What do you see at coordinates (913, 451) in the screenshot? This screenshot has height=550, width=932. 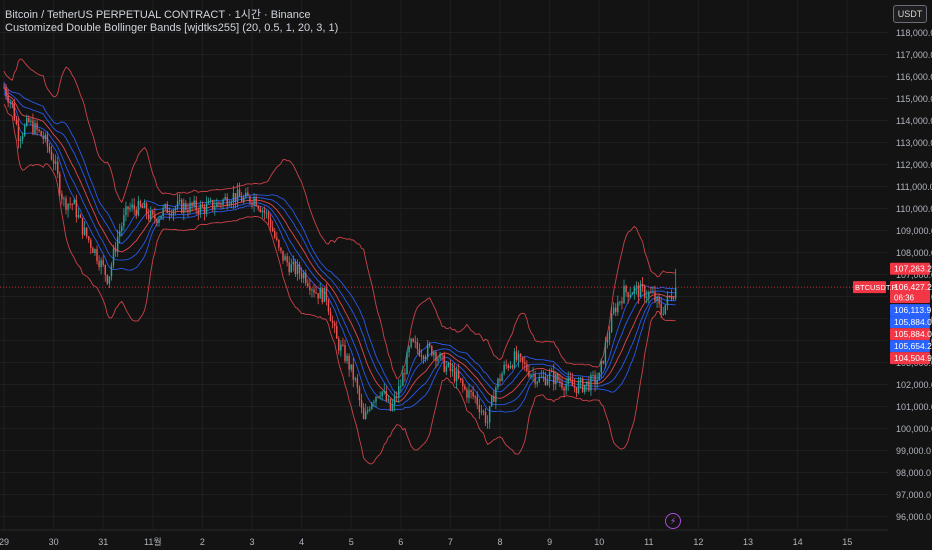 I see `price-tick-label: 99,000.0` at bounding box center [913, 451].